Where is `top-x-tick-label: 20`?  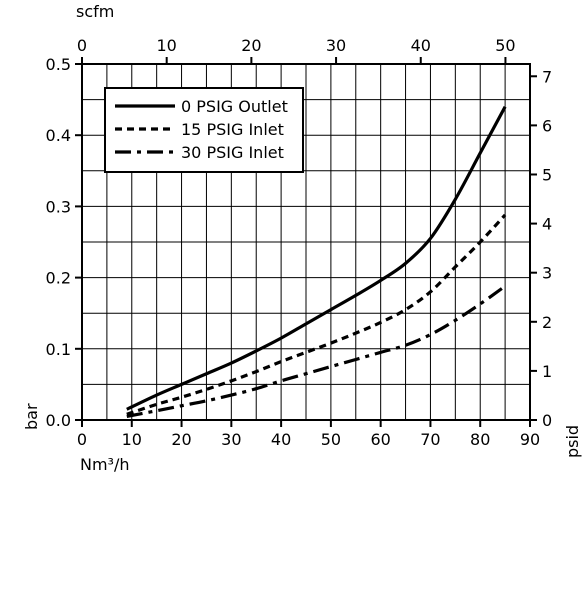 top-x-tick-label: 20 is located at coordinates (251, 45).